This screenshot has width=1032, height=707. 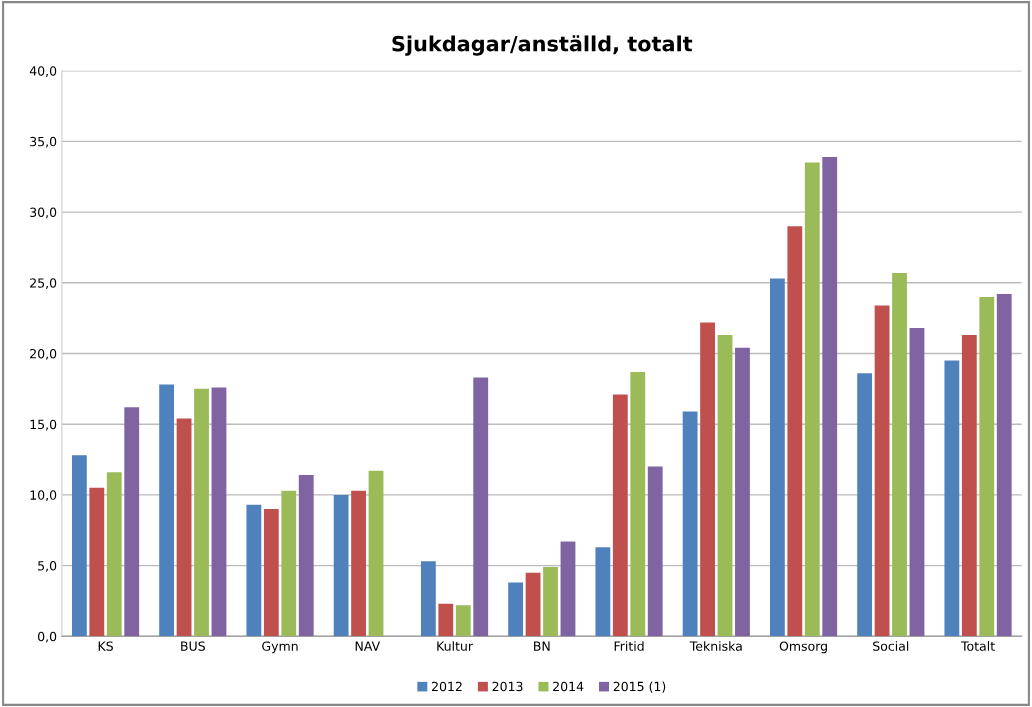 I want to click on legend-label: 2012, so click(x=447, y=686).